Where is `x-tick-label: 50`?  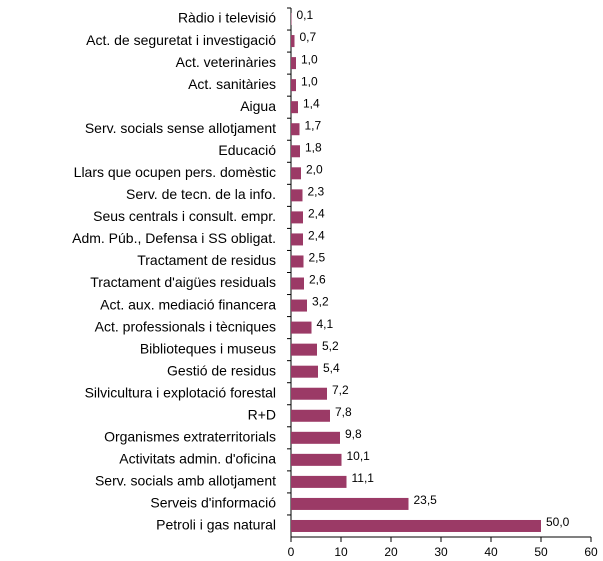
x-tick-label: 50 is located at coordinates (541, 552).